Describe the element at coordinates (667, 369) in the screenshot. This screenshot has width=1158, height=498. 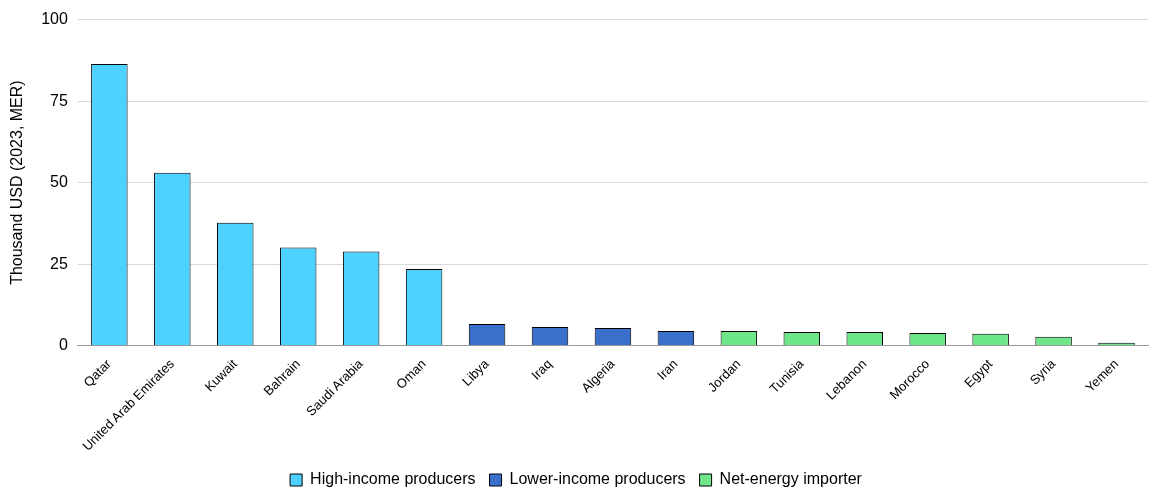
I see `x-tick-label: Iran` at that location.